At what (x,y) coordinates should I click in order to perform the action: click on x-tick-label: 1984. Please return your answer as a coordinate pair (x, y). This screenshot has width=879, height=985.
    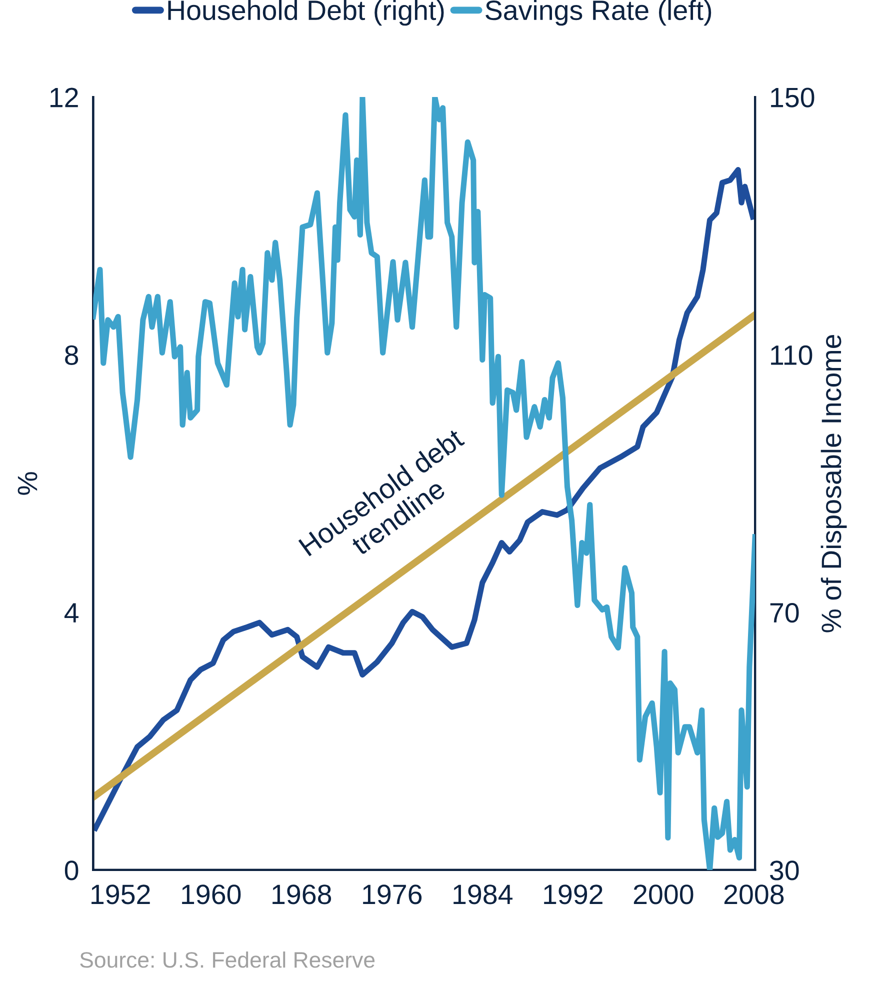
    Looking at the image, I should click on (483, 894).